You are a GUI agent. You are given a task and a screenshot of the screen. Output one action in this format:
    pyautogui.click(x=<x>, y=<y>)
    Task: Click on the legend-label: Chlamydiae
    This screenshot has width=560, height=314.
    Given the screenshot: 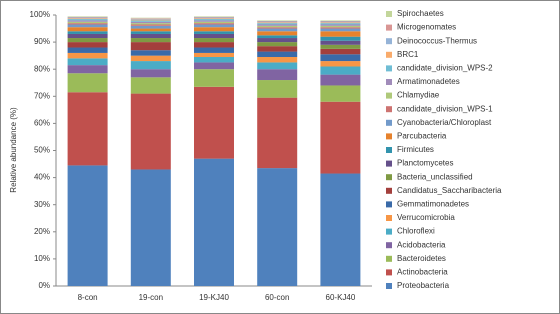 What is the action you would take?
    pyautogui.click(x=418, y=95)
    